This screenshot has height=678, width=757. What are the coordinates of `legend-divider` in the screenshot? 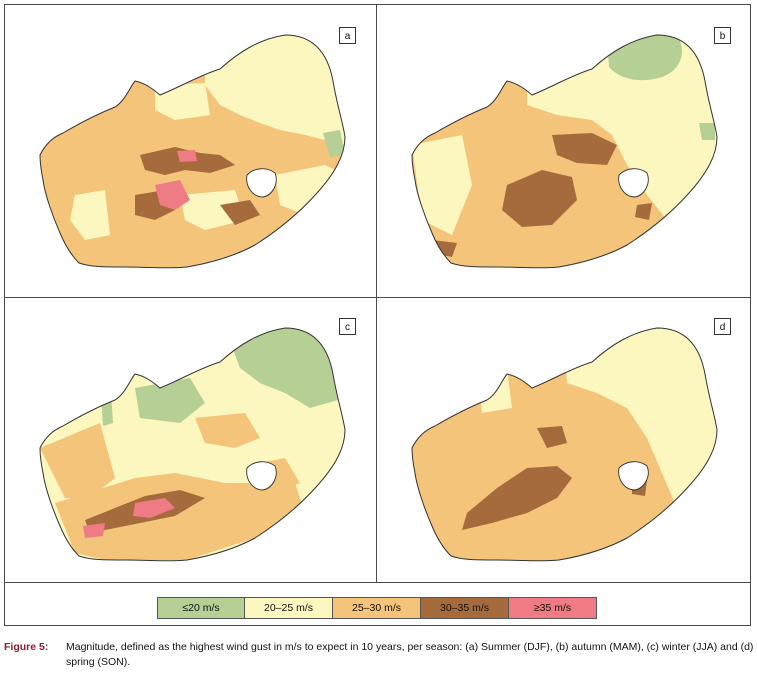 It's located at (377, 582).